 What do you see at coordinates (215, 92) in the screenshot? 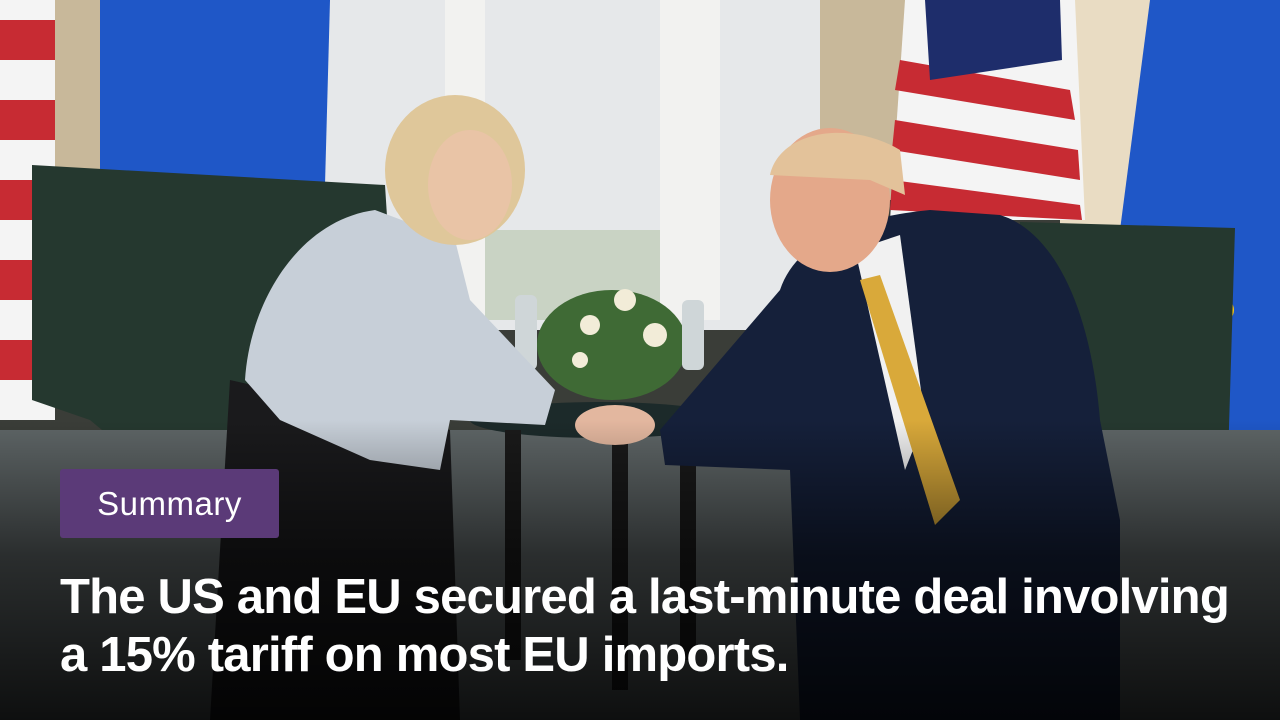
I see `eu-flag-left` at bounding box center [215, 92].